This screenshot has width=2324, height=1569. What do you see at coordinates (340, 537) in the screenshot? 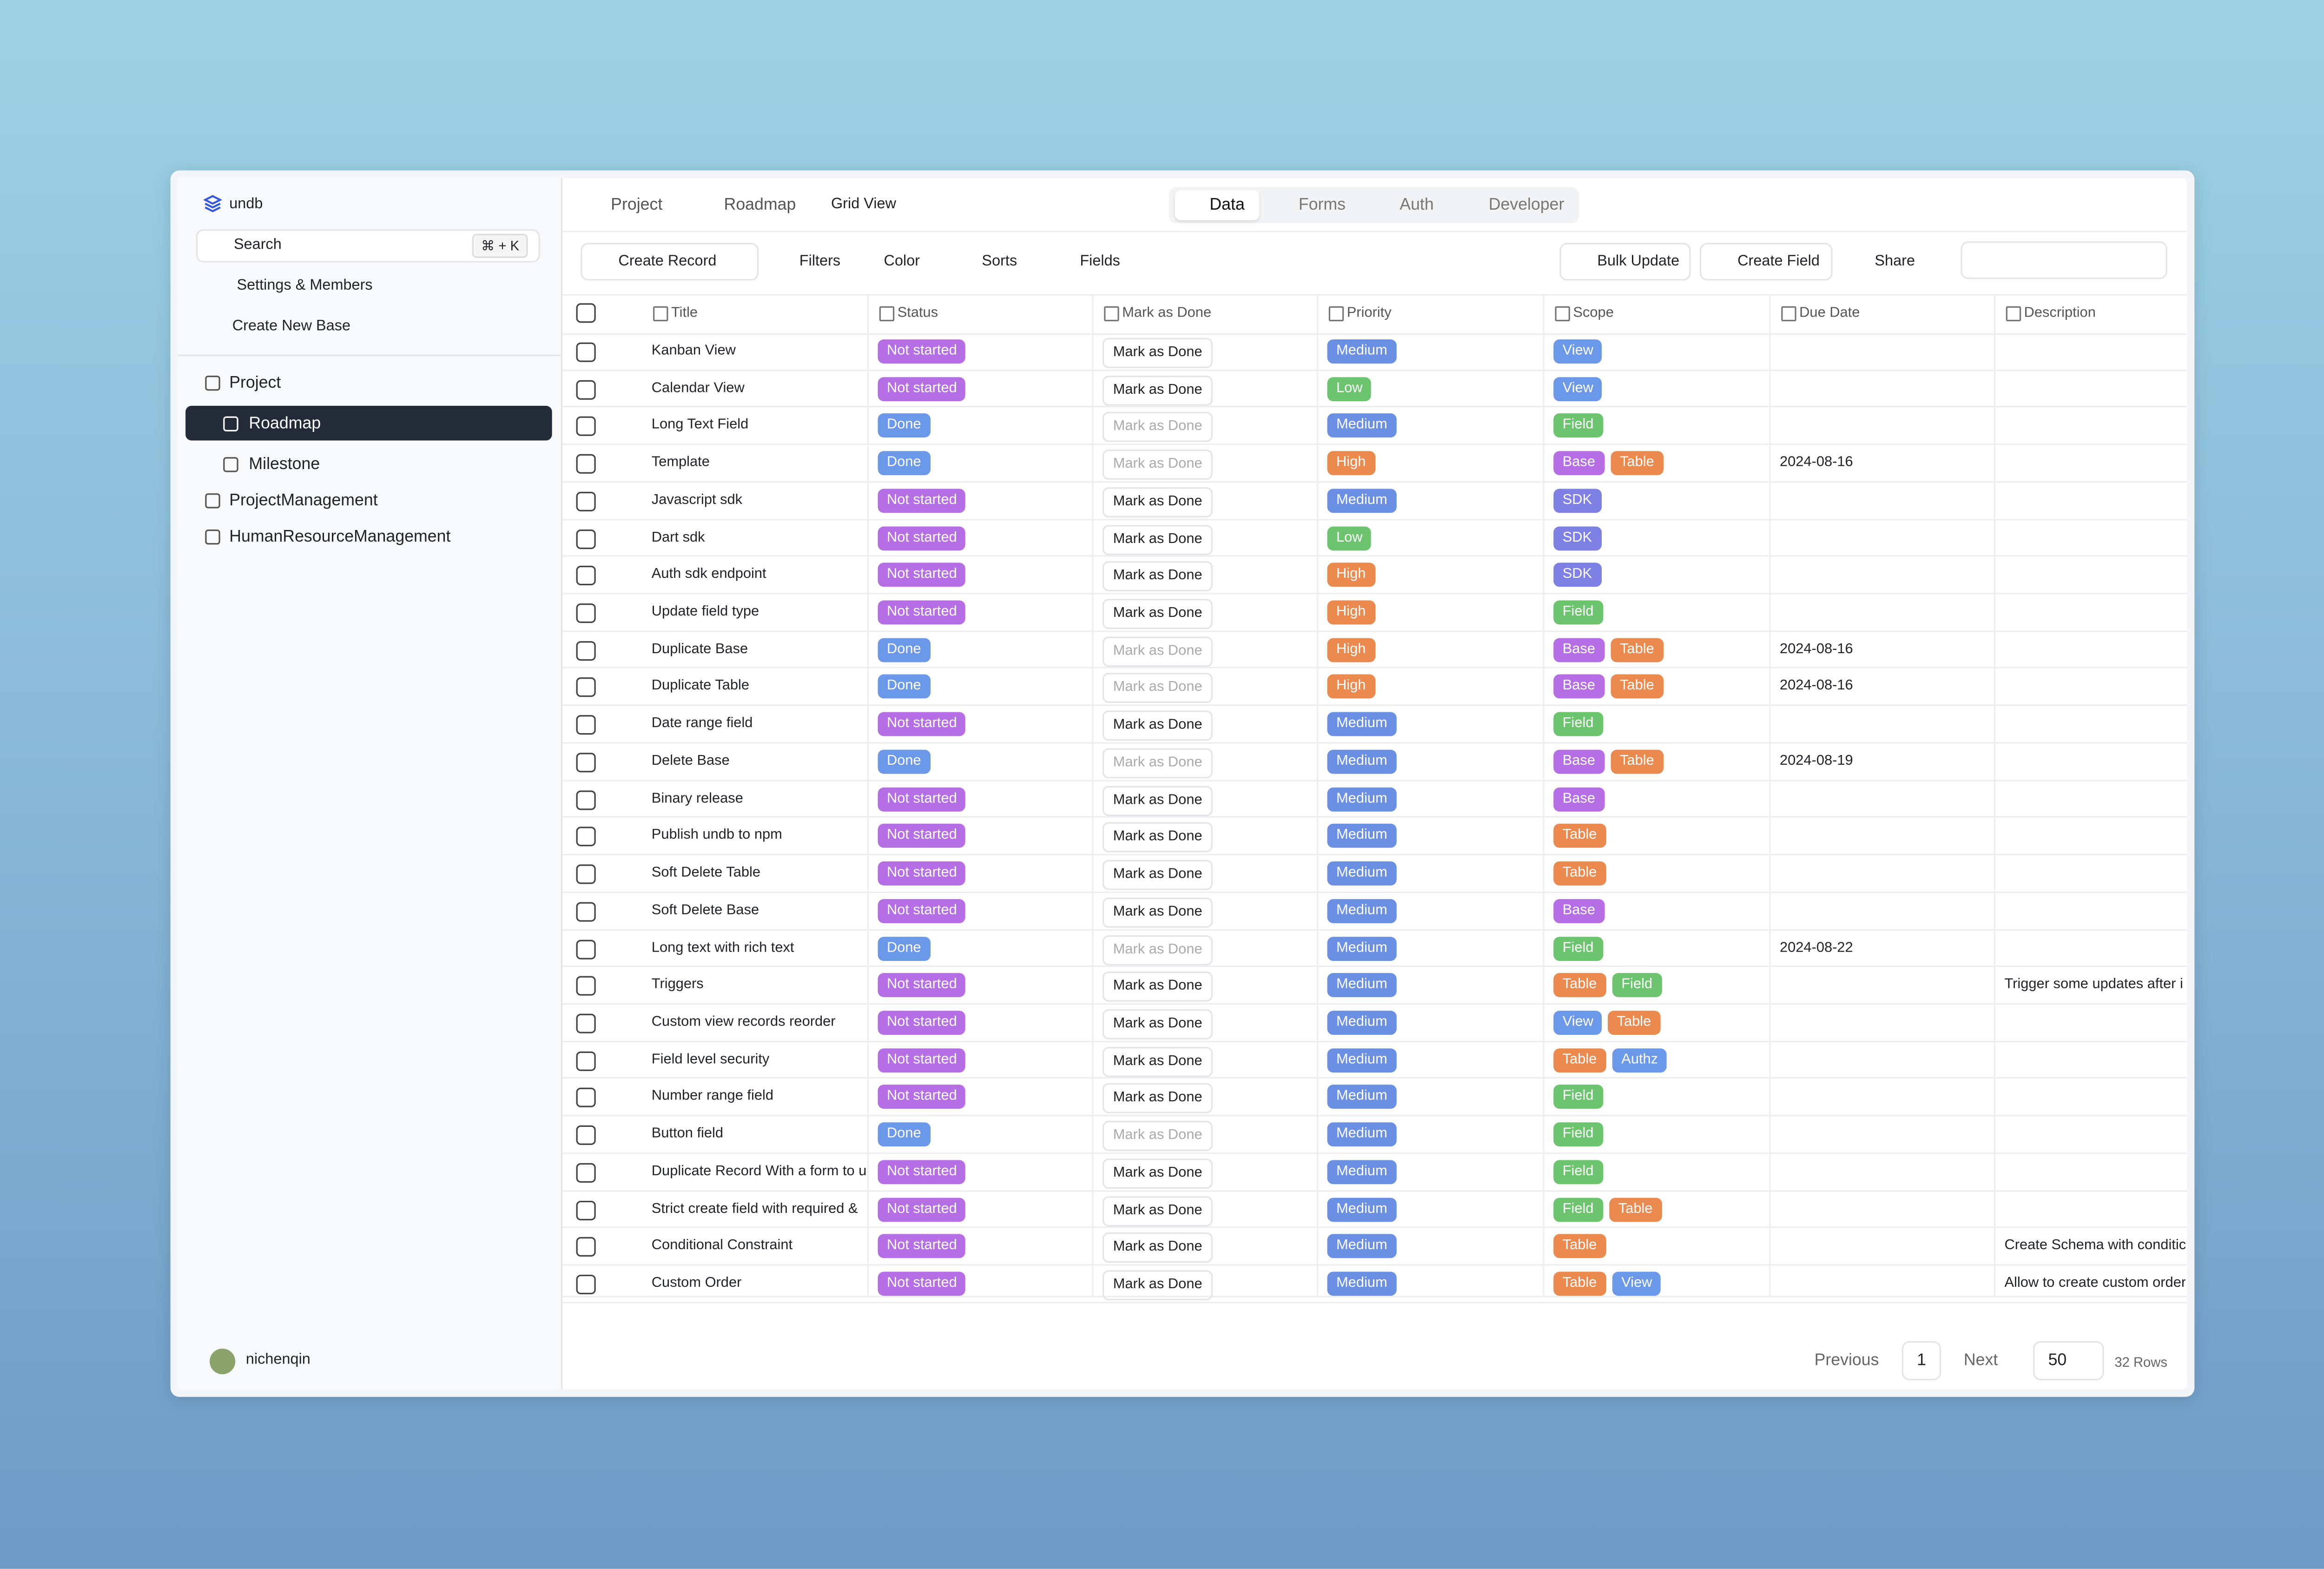
I see `base-name: HumanResourceManagement` at bounding box center [340, 537].